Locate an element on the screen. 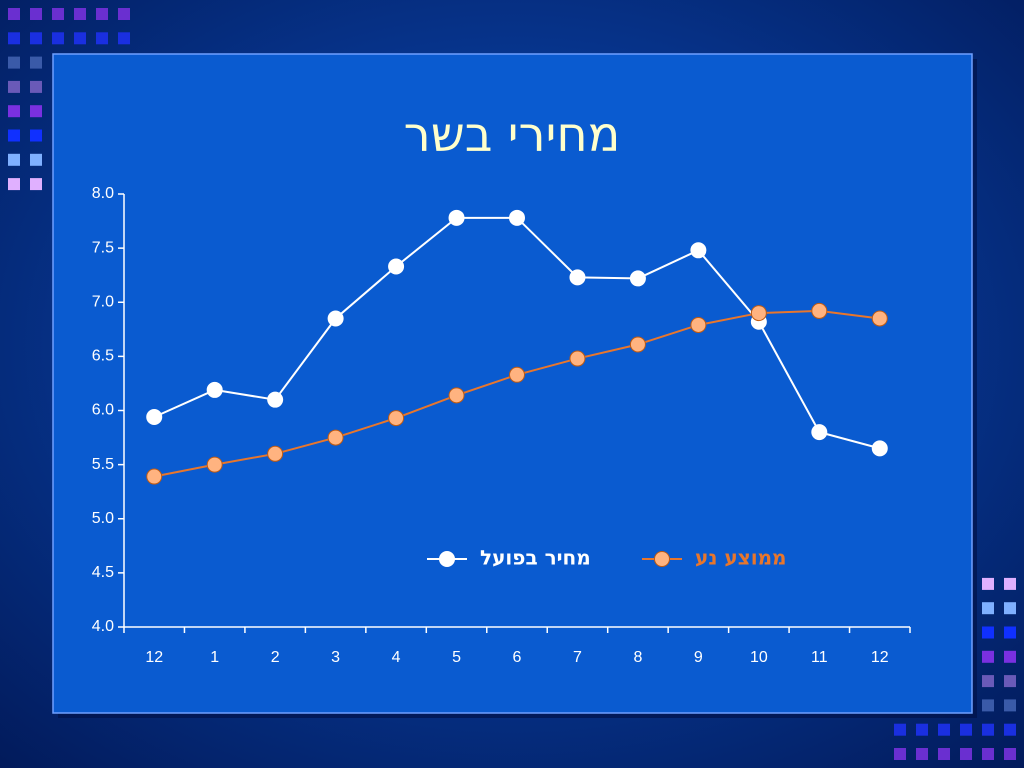 The width and height of the screenshot is (1024, 772). y-tick-label: 7.5 is located at coordinates (103, 247).